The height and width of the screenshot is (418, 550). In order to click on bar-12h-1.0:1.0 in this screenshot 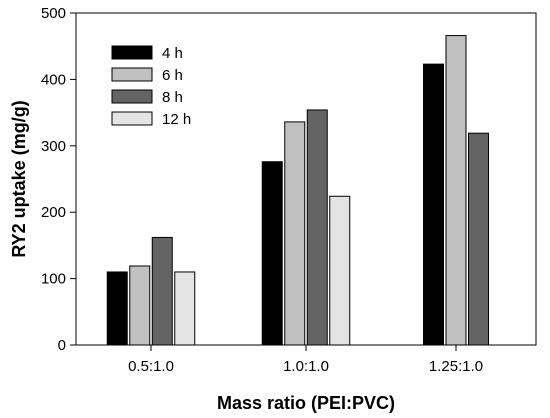, I will do `click(340, 270)`.